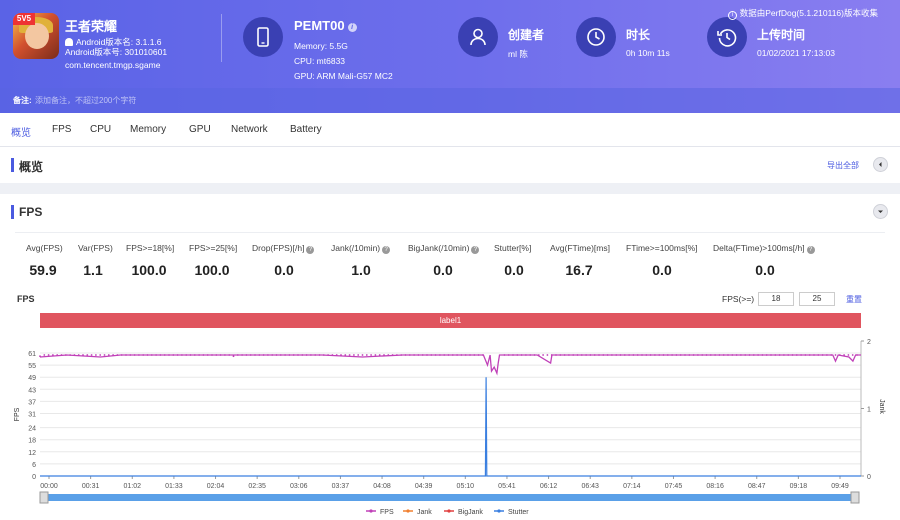  What do you see at coordinates (148, 129) in the screenshot?
I see `tab-memory: Memory` at bounding box center [148, 129].